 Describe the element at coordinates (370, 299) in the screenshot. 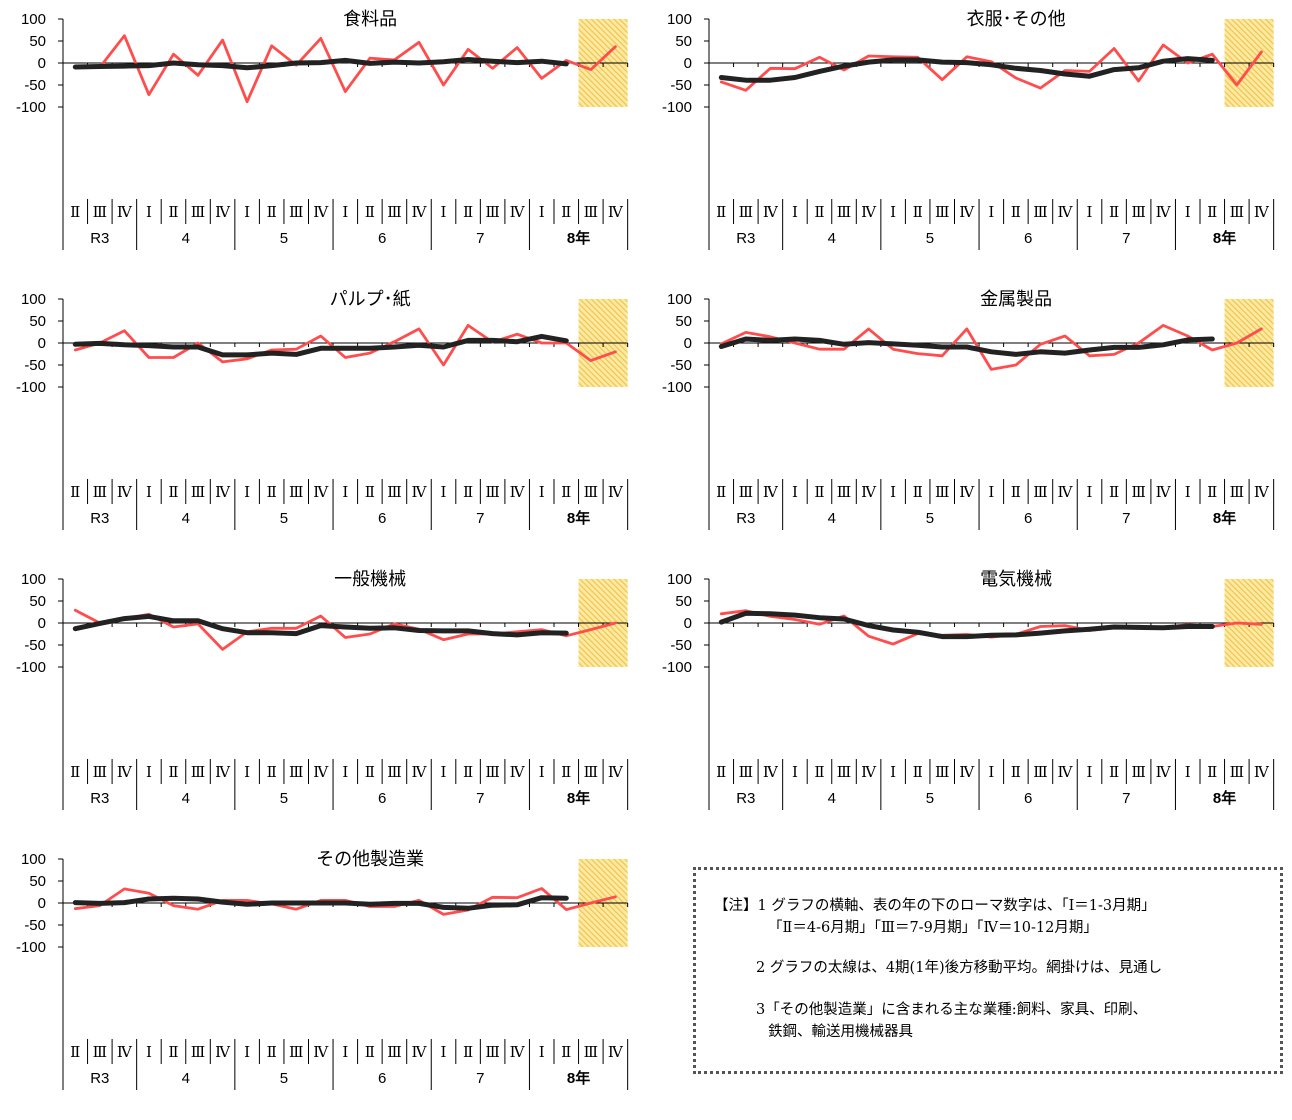

I see `chart-title: パルプ･紙` at that location.